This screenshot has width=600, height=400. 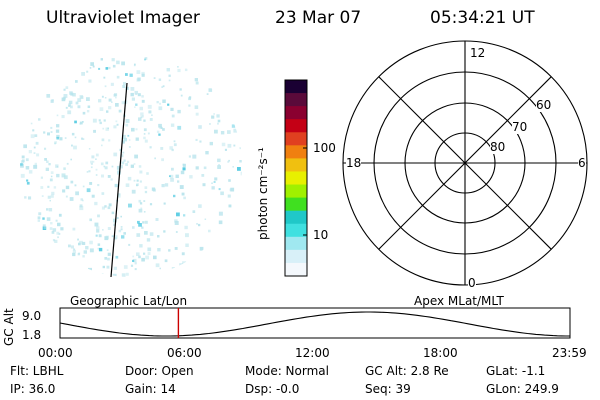 What do you see at coordinates (459, 301) in the screenshot?
I see `apex-title: Apex MLat/MLT` at bounding box center [459, 301].